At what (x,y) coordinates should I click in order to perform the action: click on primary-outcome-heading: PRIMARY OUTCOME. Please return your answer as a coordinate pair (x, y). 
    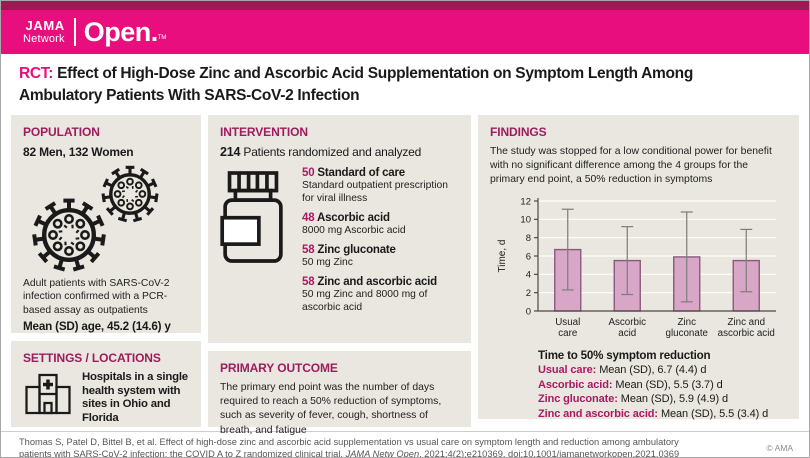
    Looking at the image, I should click on (279, 367).